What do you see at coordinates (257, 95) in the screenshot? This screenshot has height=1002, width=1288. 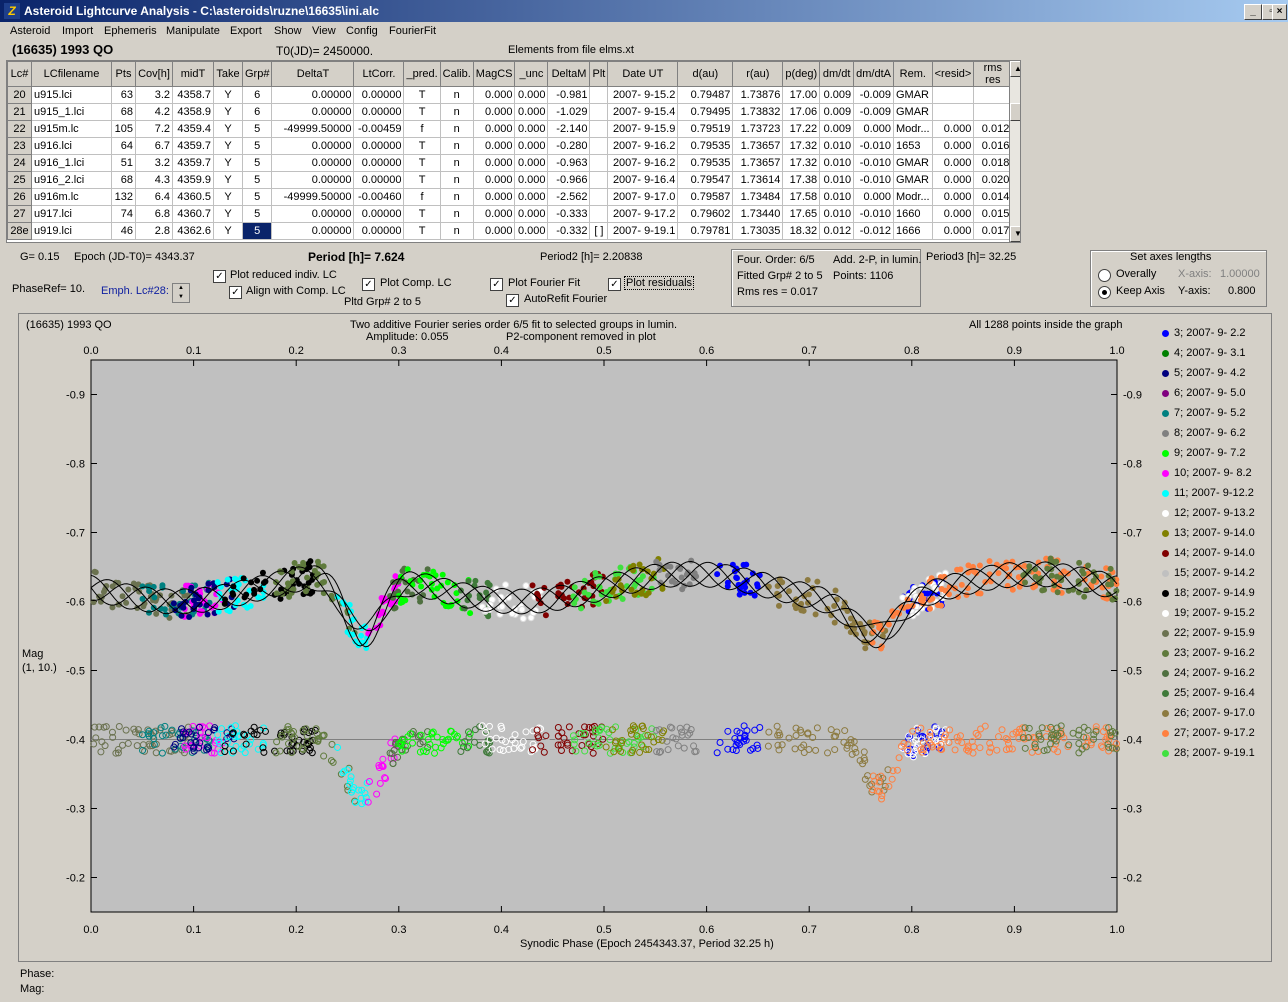 I see `table-cell: 6` at bounding box center [257, 95].